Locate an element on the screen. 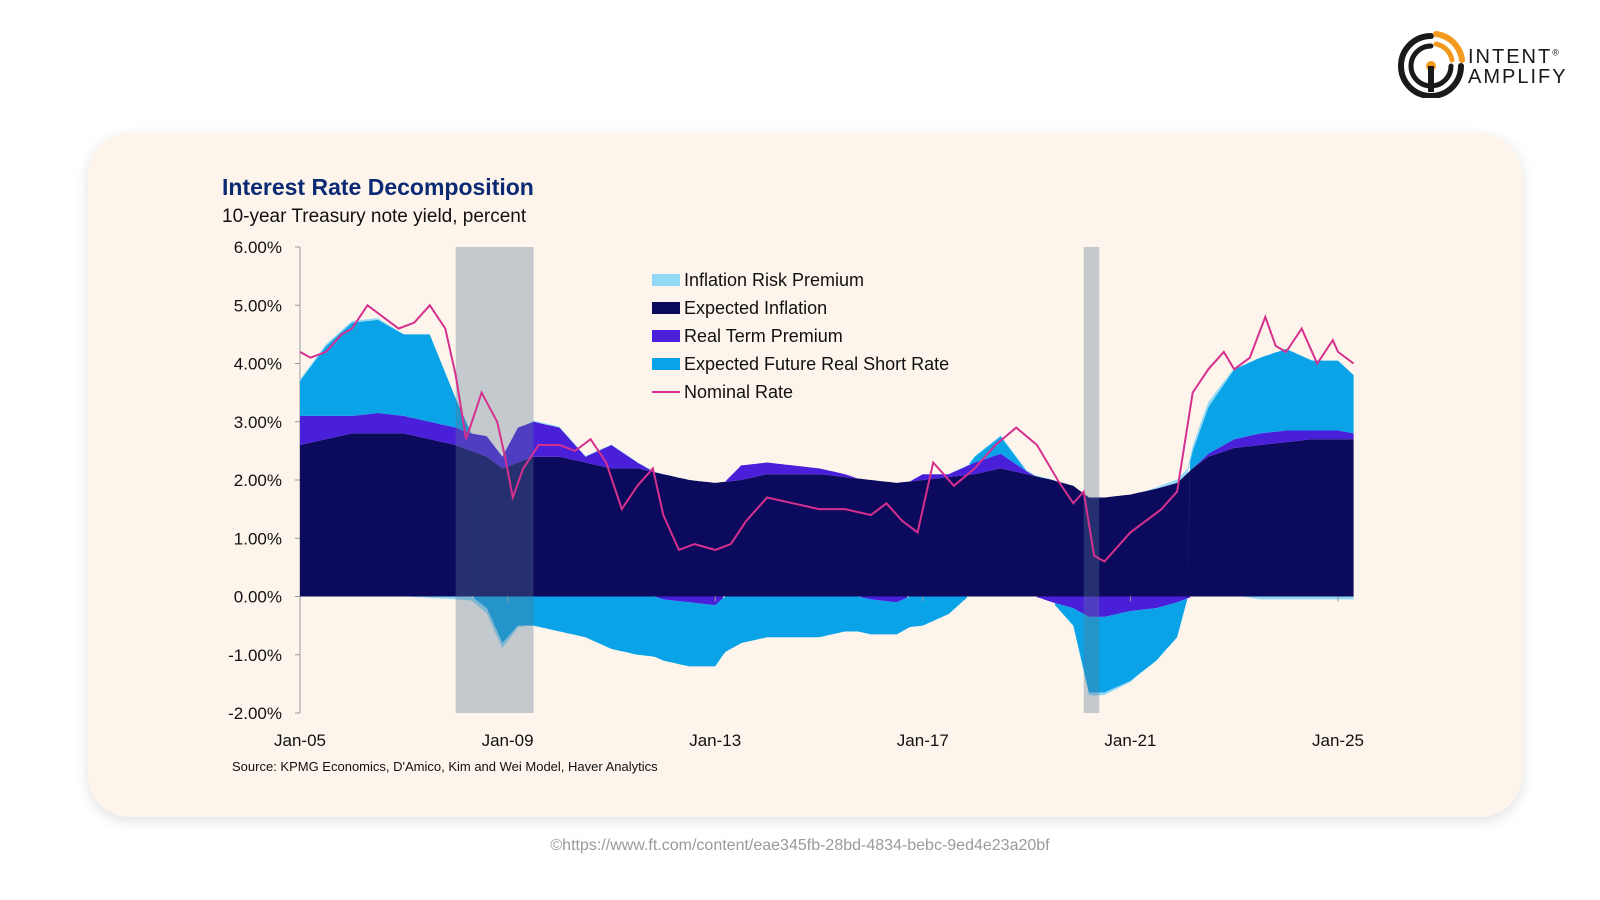  y-tick-label: 0.00% is located at coordinates (258, 597).